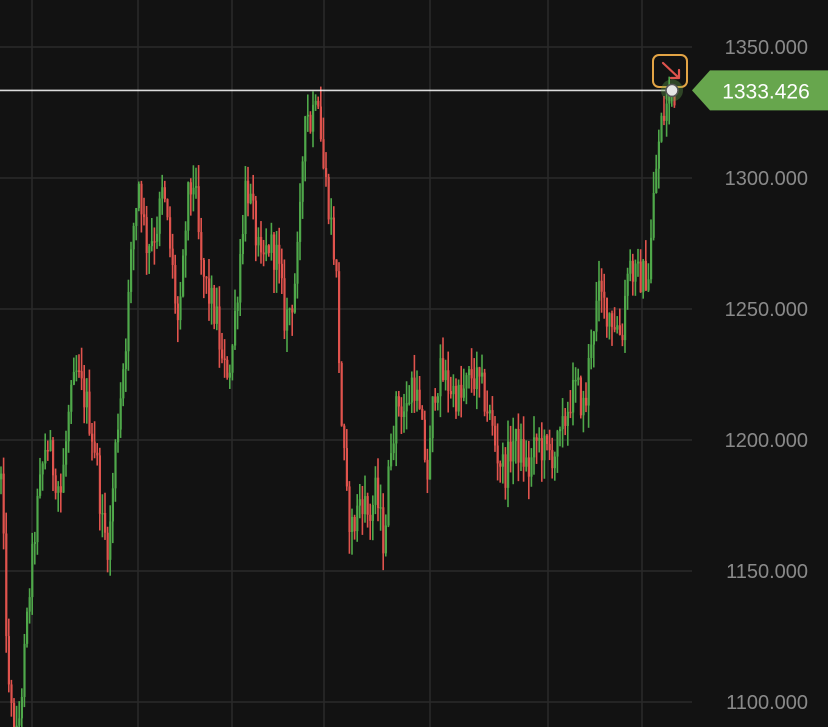 The height and width of the screenshot is (727, 828). I want to click on current-price-tag-shape, so click(760, 90).